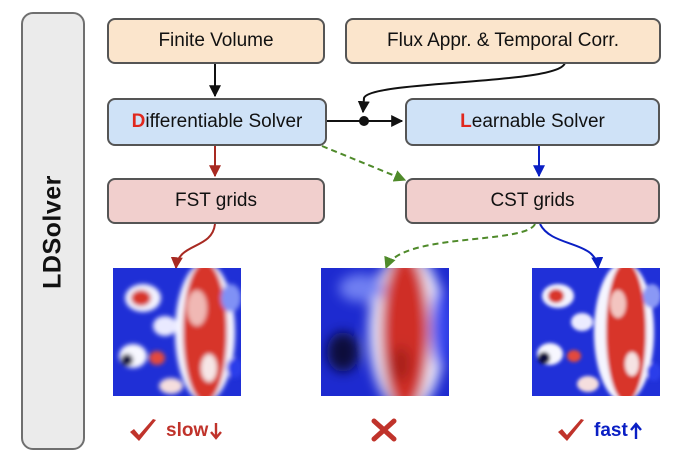 The image size is (682, 464). I want to click on differentiable-solver-box: Differentiable Solver, so click(217, 122).